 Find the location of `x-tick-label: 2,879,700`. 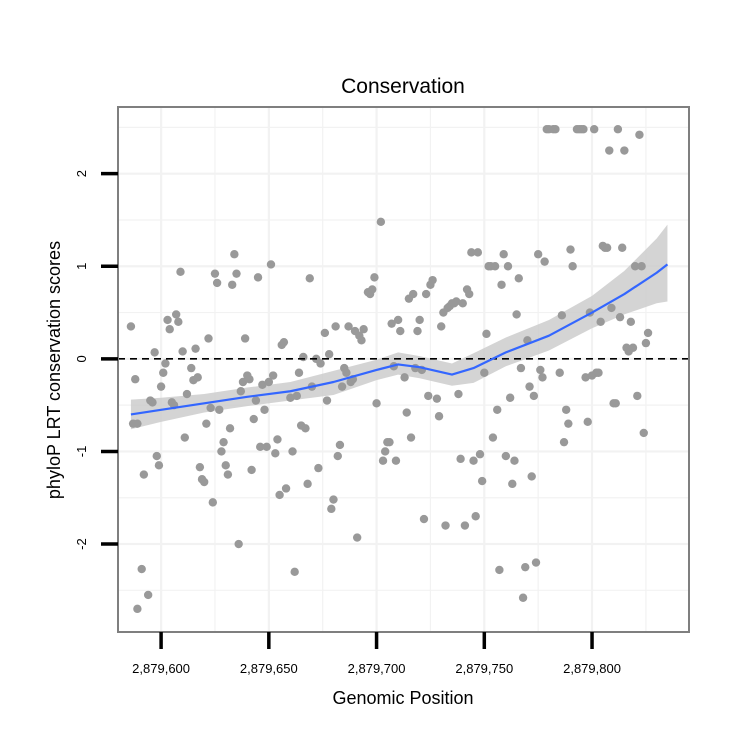

x-tick-label: 2,879,700 is located at coordinates (377, 668).